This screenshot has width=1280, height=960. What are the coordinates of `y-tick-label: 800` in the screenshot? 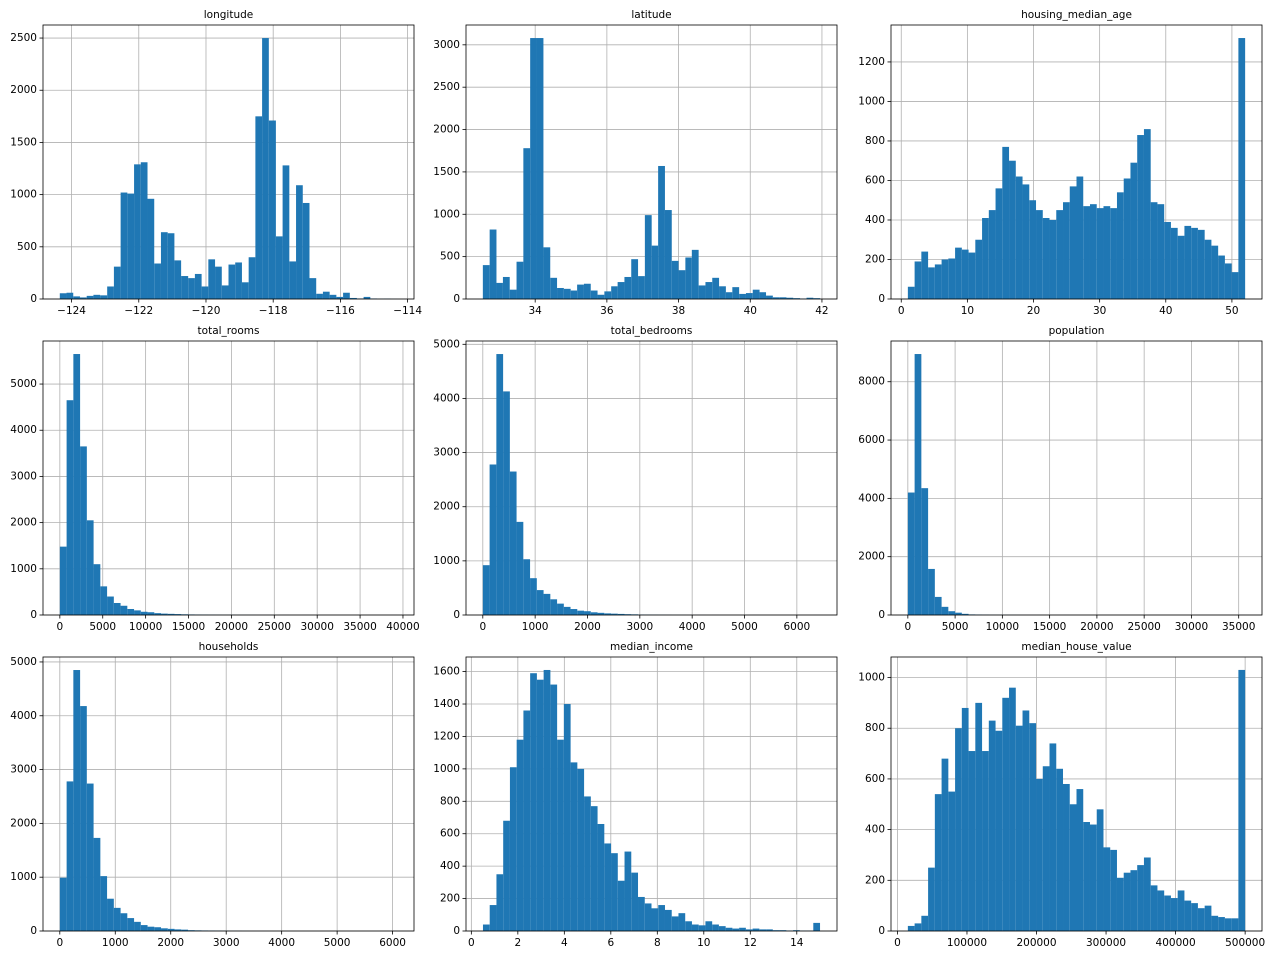 It's located at (450, 801).